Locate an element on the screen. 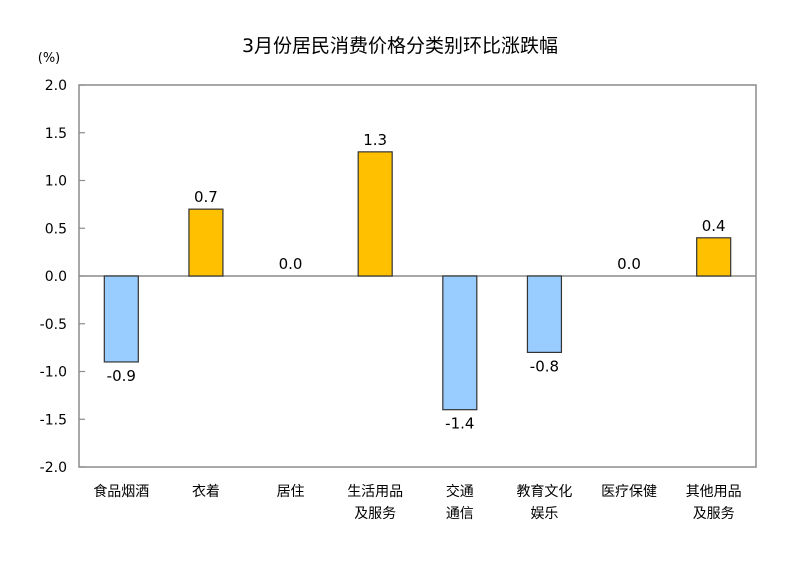  y-tick-label: -1.0 is located at coordinates (53, 373).